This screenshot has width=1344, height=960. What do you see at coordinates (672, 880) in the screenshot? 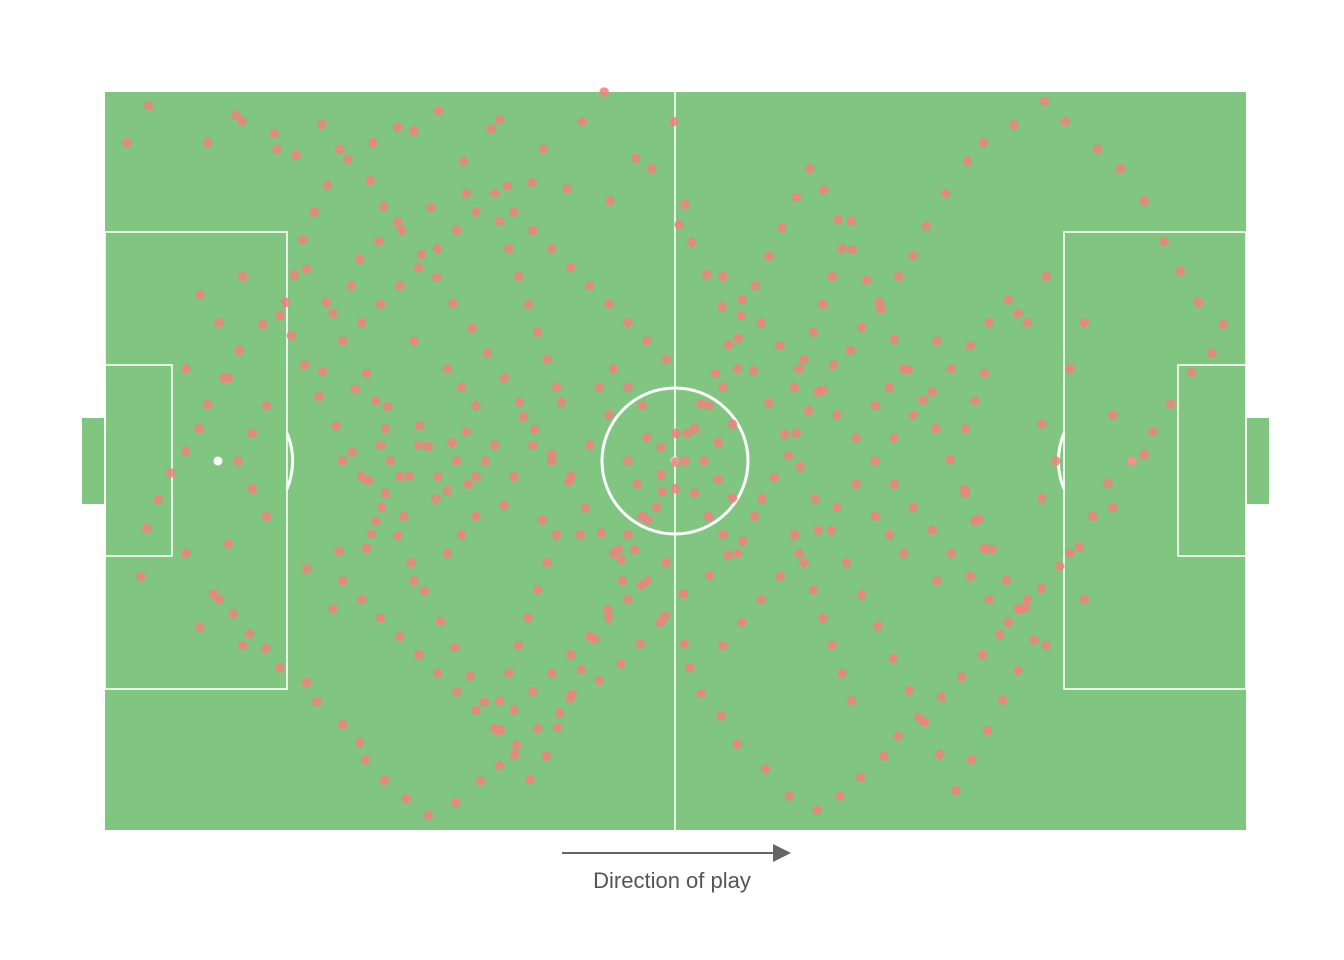
I see `direction-of-play-label: Direction of play` at bounding box center [672, 880].